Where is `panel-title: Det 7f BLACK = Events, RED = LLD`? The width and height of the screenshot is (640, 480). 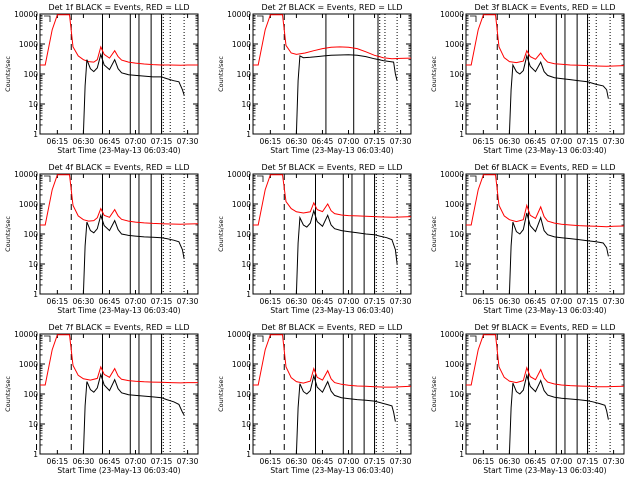 panel-title: Det 7f BLACK = Events, RED = LLD is located at coordinates (118, 327).